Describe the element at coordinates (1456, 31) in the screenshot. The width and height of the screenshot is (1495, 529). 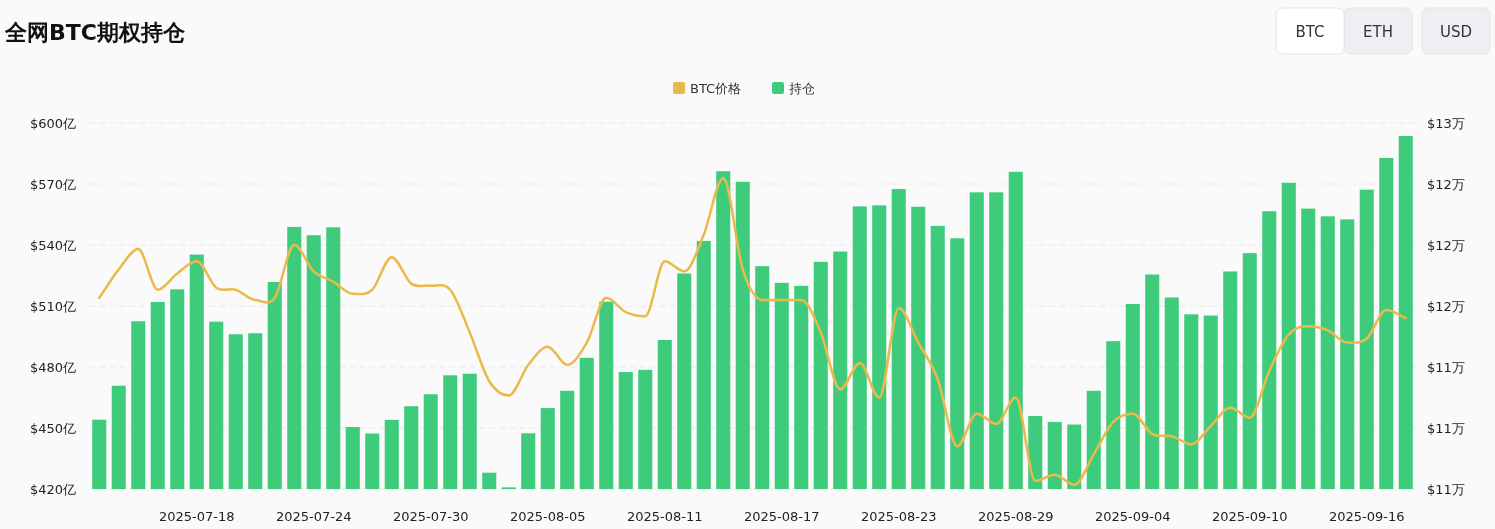
I see `control: USD` at that location.